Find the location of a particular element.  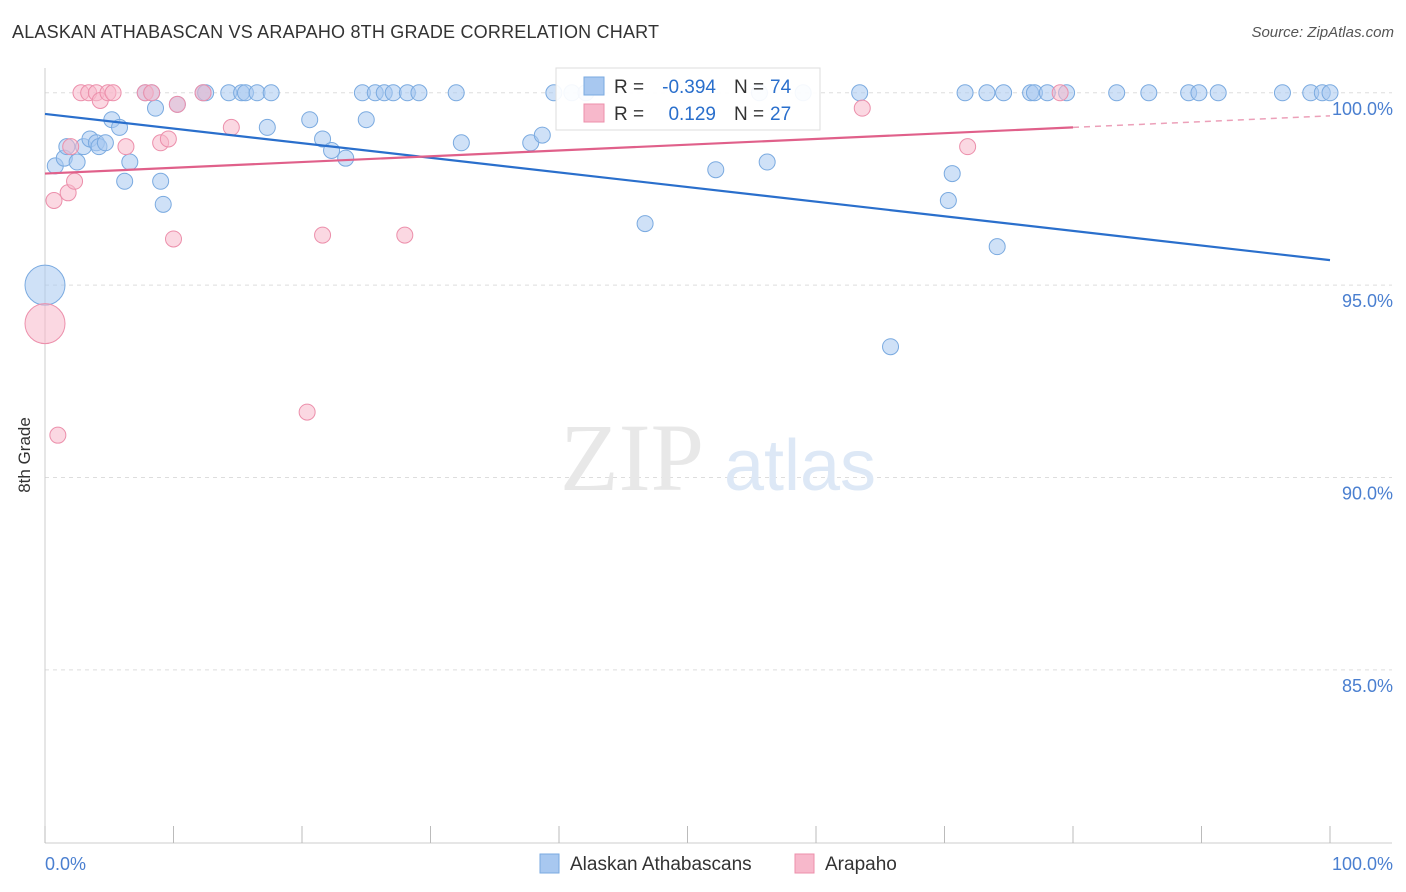

stats-r-value: 0.129 is located at coordinates (692, 114).